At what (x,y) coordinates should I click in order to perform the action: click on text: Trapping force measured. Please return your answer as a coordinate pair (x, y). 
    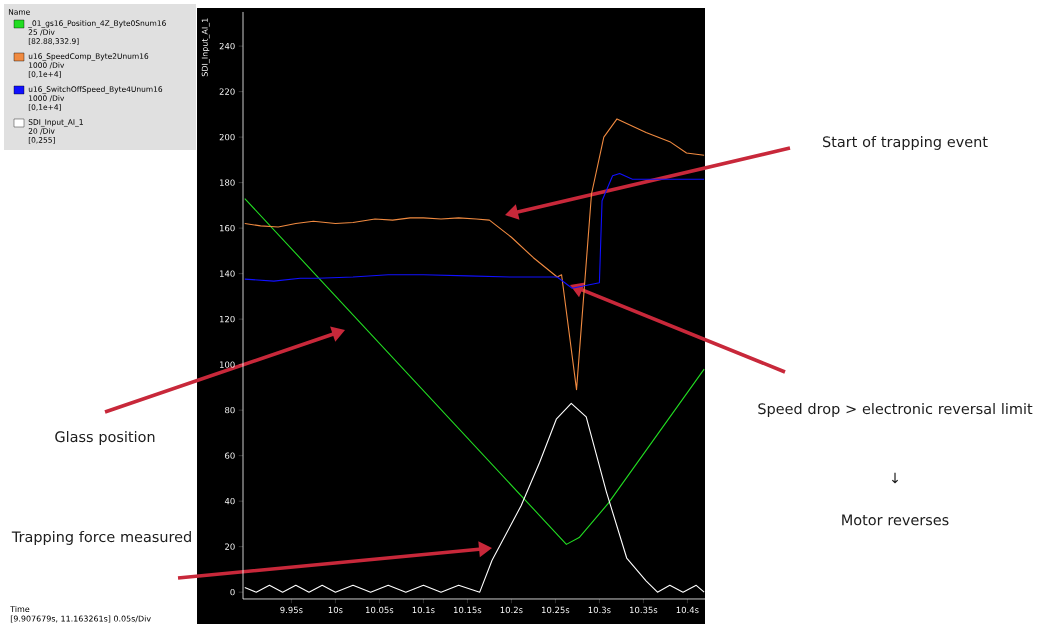
    Looking at the image, I should click on (101, 537).